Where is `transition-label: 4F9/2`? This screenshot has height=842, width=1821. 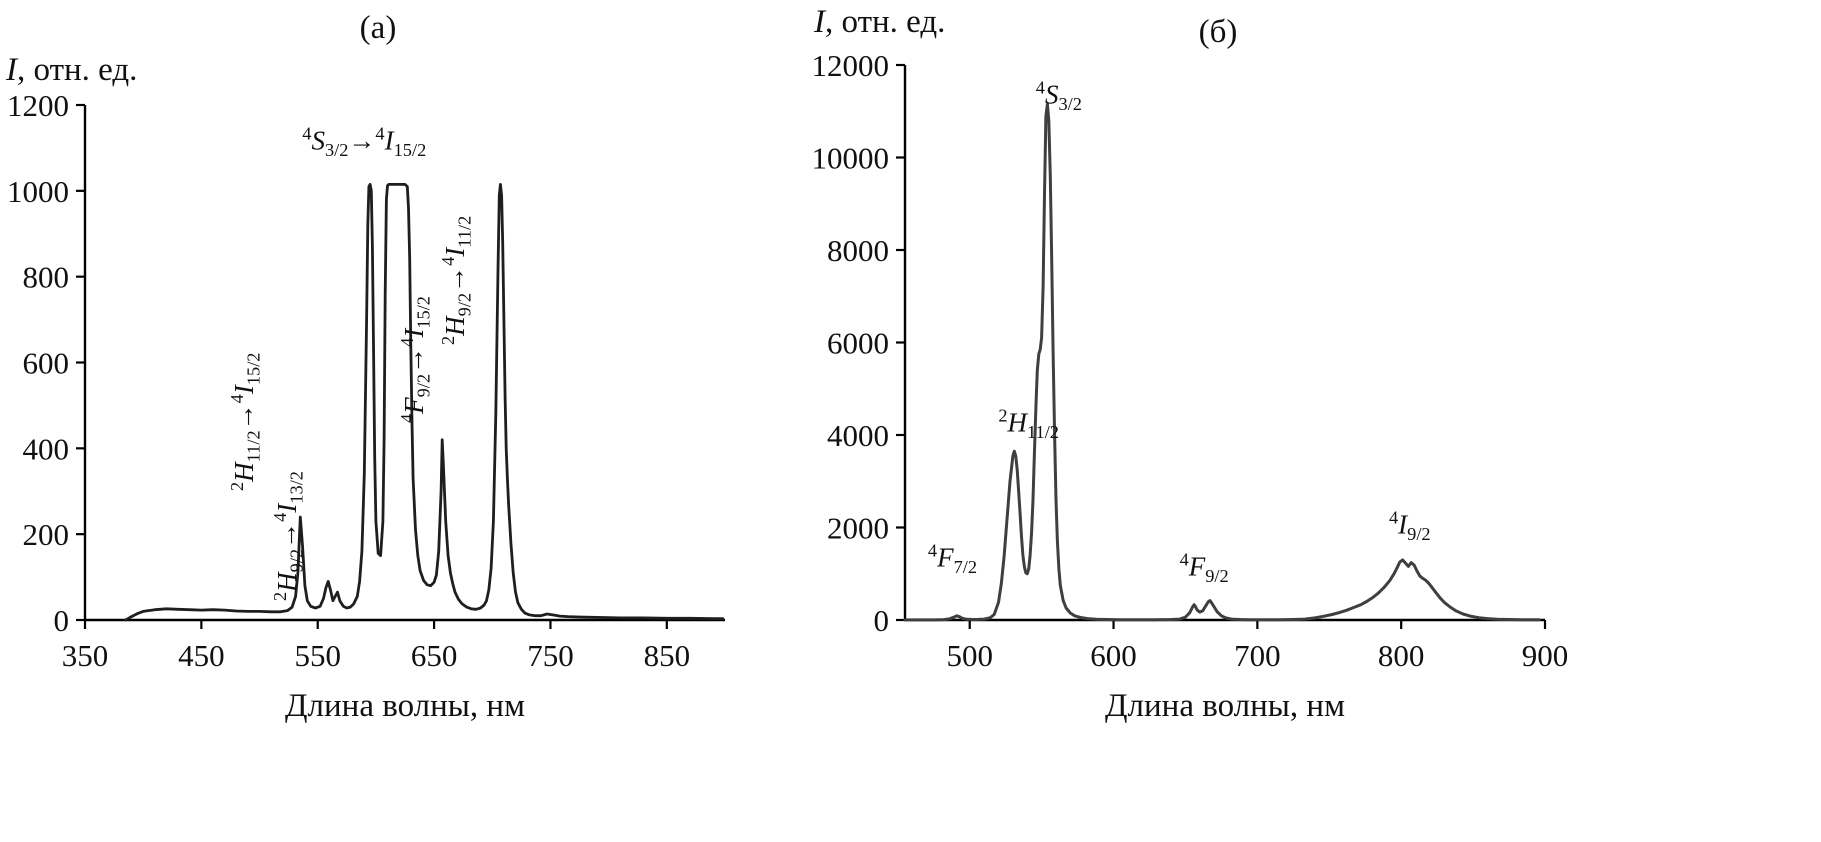 transition-label: 4F9/2 is located at coordinates (1204, 567).